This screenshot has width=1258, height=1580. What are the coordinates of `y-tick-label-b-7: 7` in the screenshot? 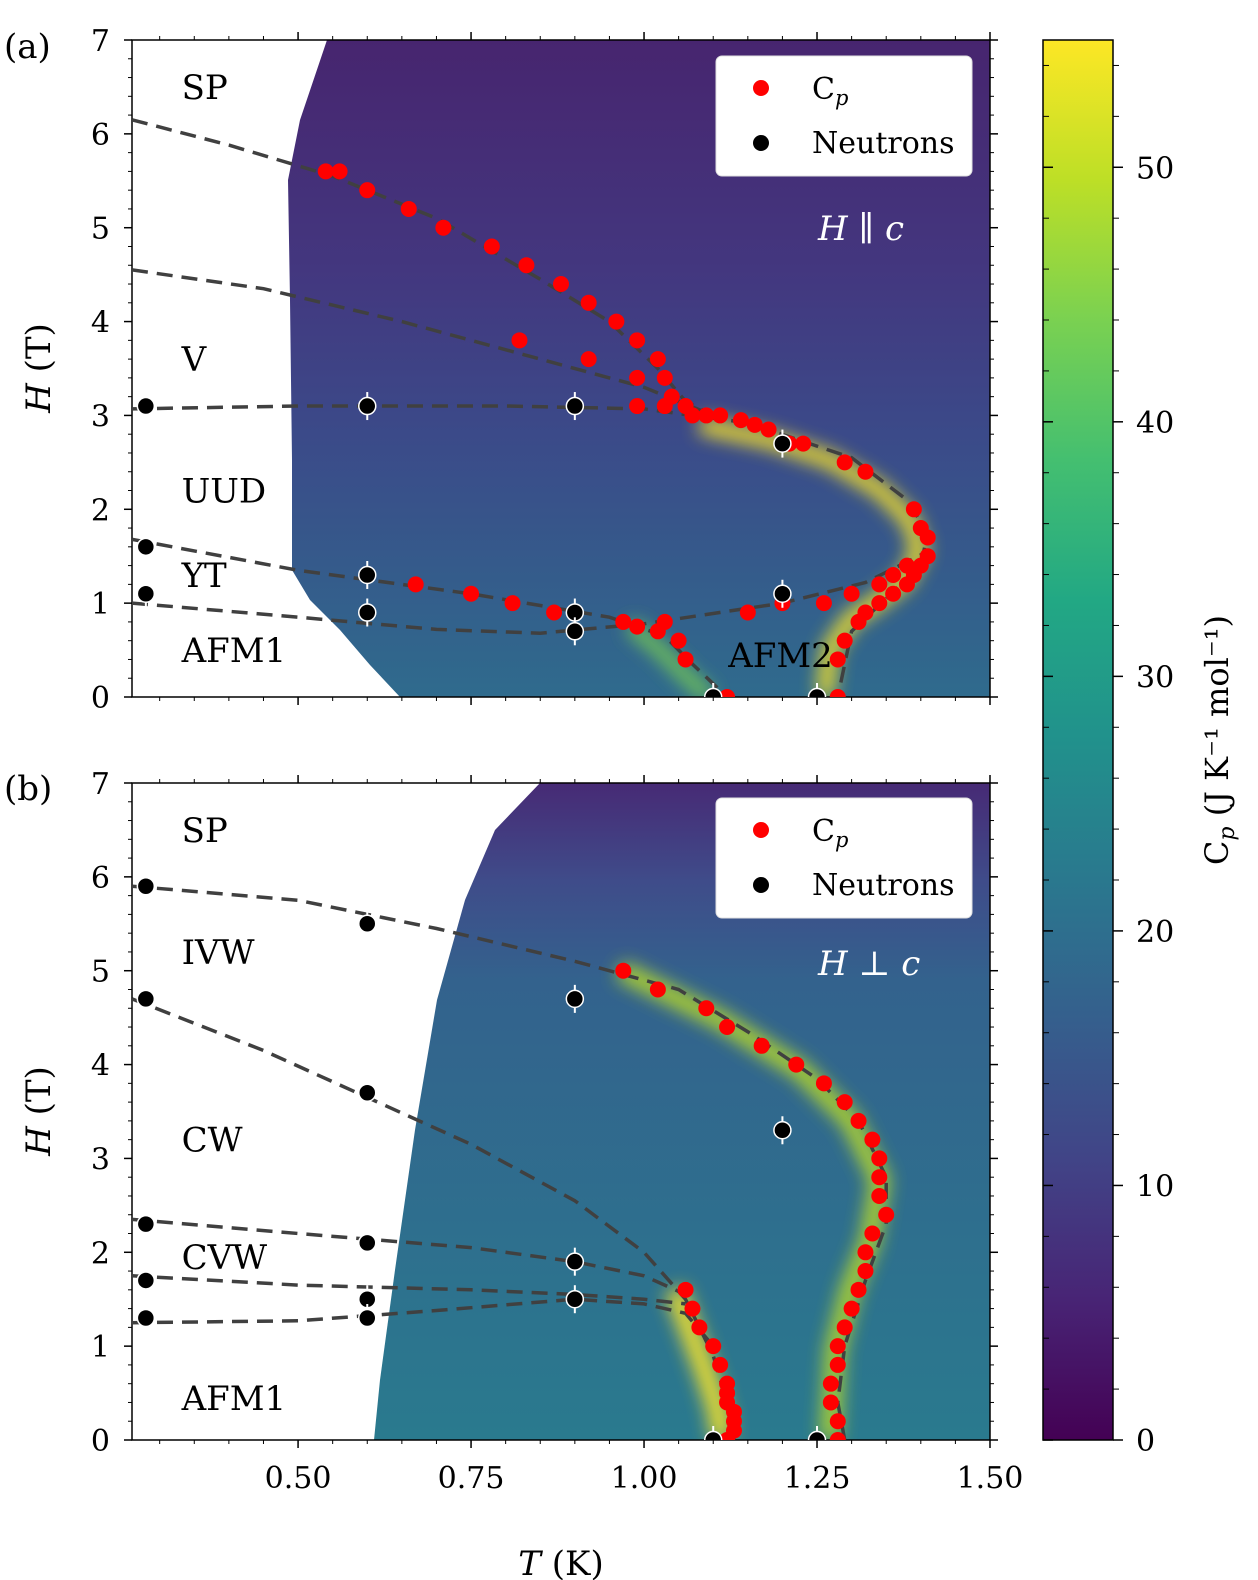 It's located at (100, 784).